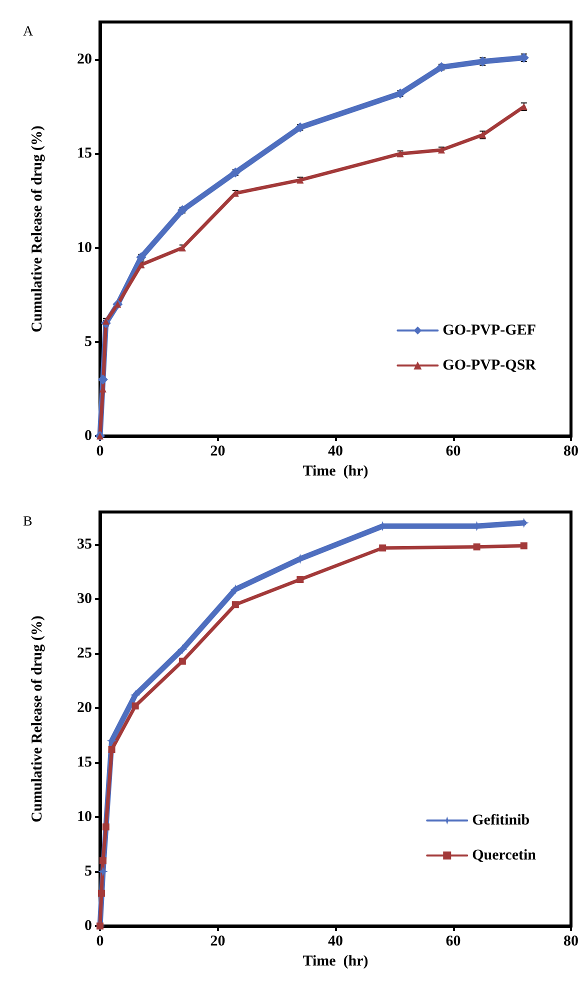 Image resolution: width=583 pixels, height=983 pixels. Describe the element at coordinates (27, 522) in the screenshot. I see `chart-title: B` at that location.